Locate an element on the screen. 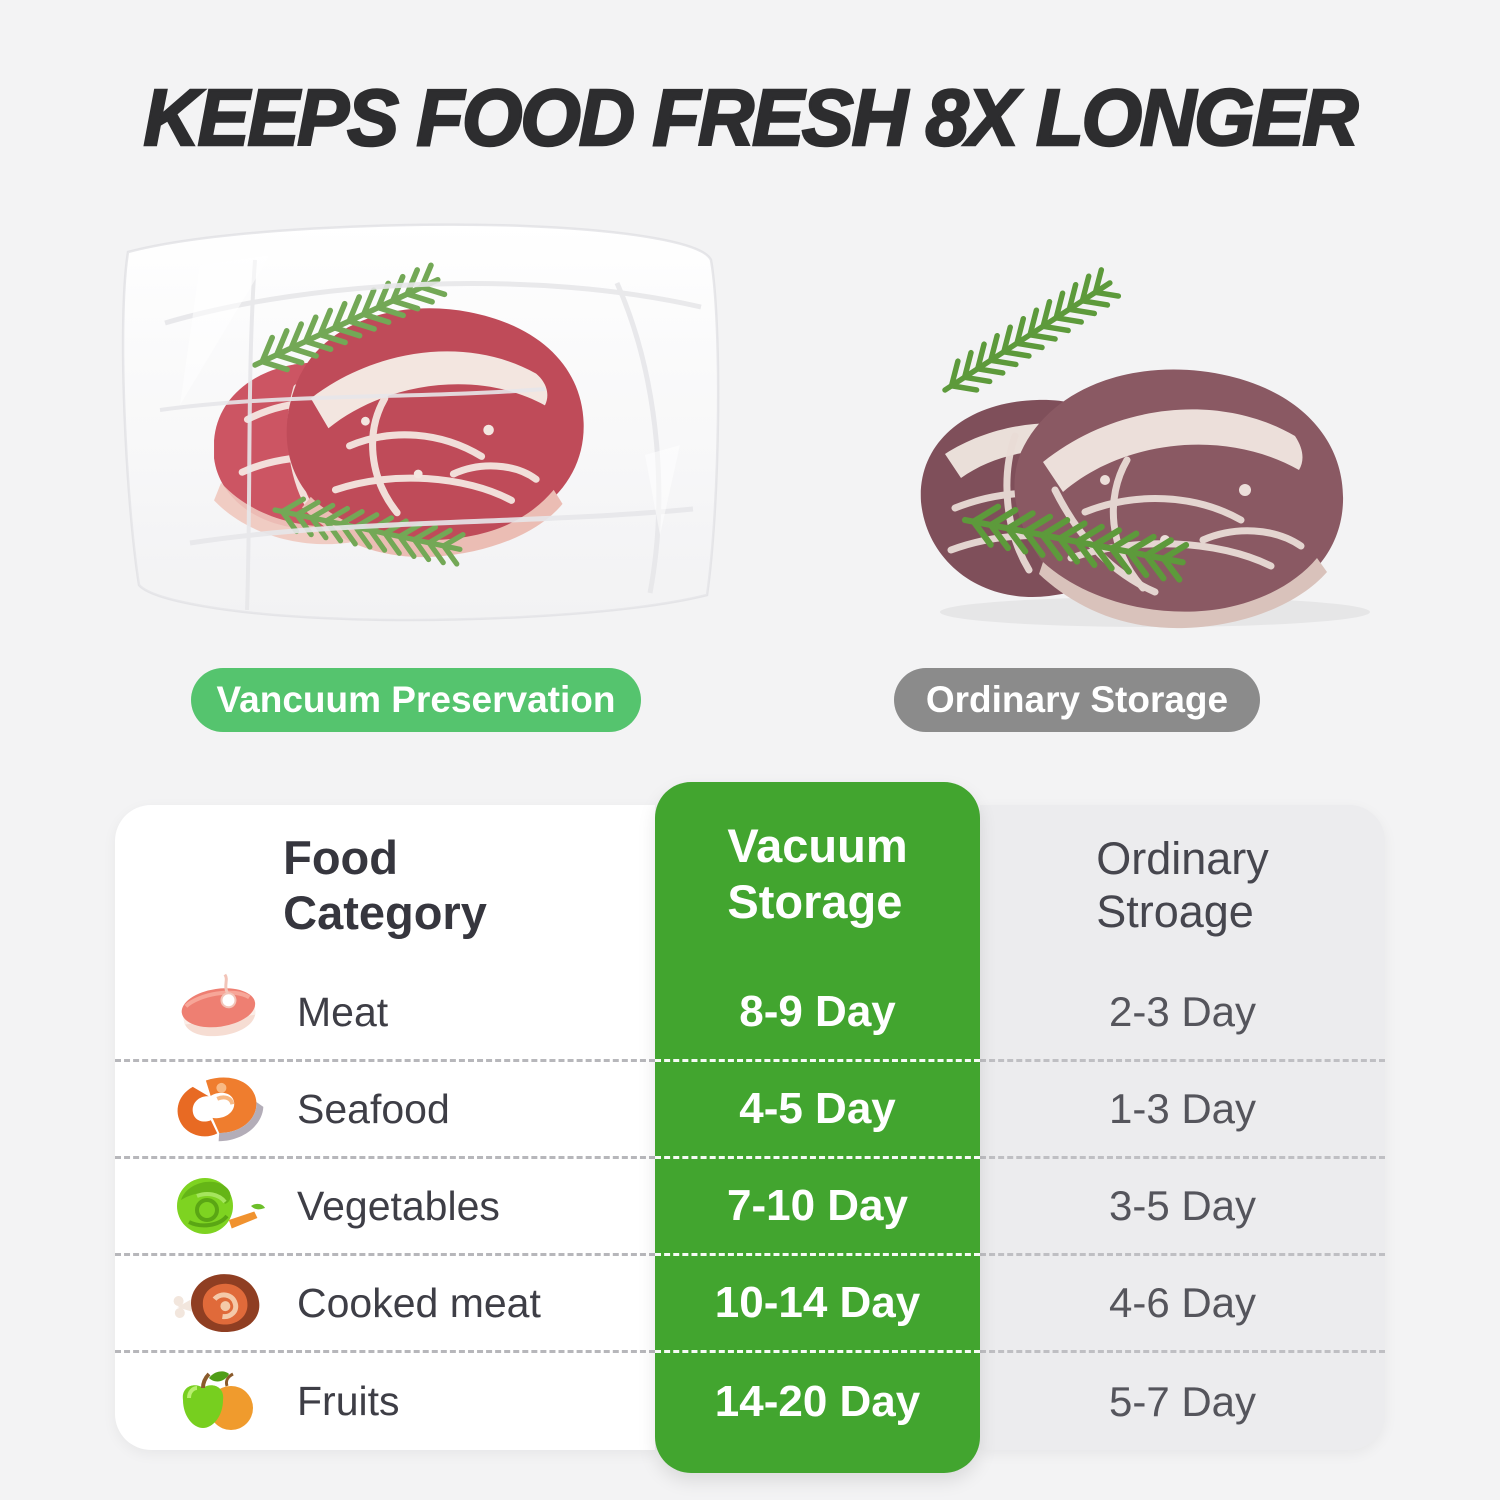 This screenshot has width=1500, height=1500. vegetables-icon is located at coordinates (217, 1206).